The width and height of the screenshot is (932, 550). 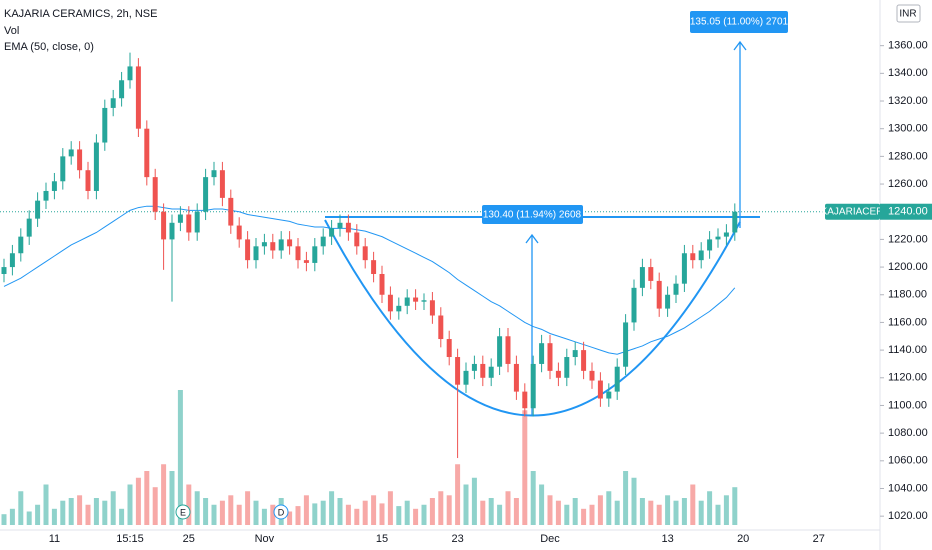 I want to click on y-tick-label: 1080.00, so click(x=908, y=433).